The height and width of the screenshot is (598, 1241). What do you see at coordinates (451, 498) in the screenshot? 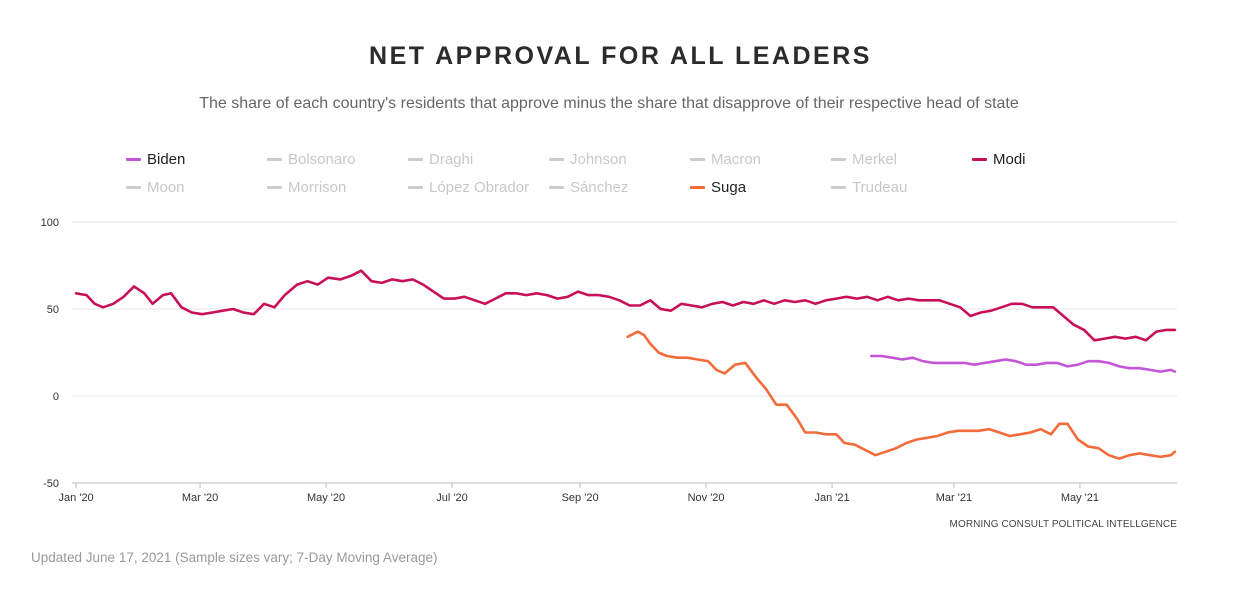
I see `x-tick-label: Jul '20` at bounding box center [451, 498].